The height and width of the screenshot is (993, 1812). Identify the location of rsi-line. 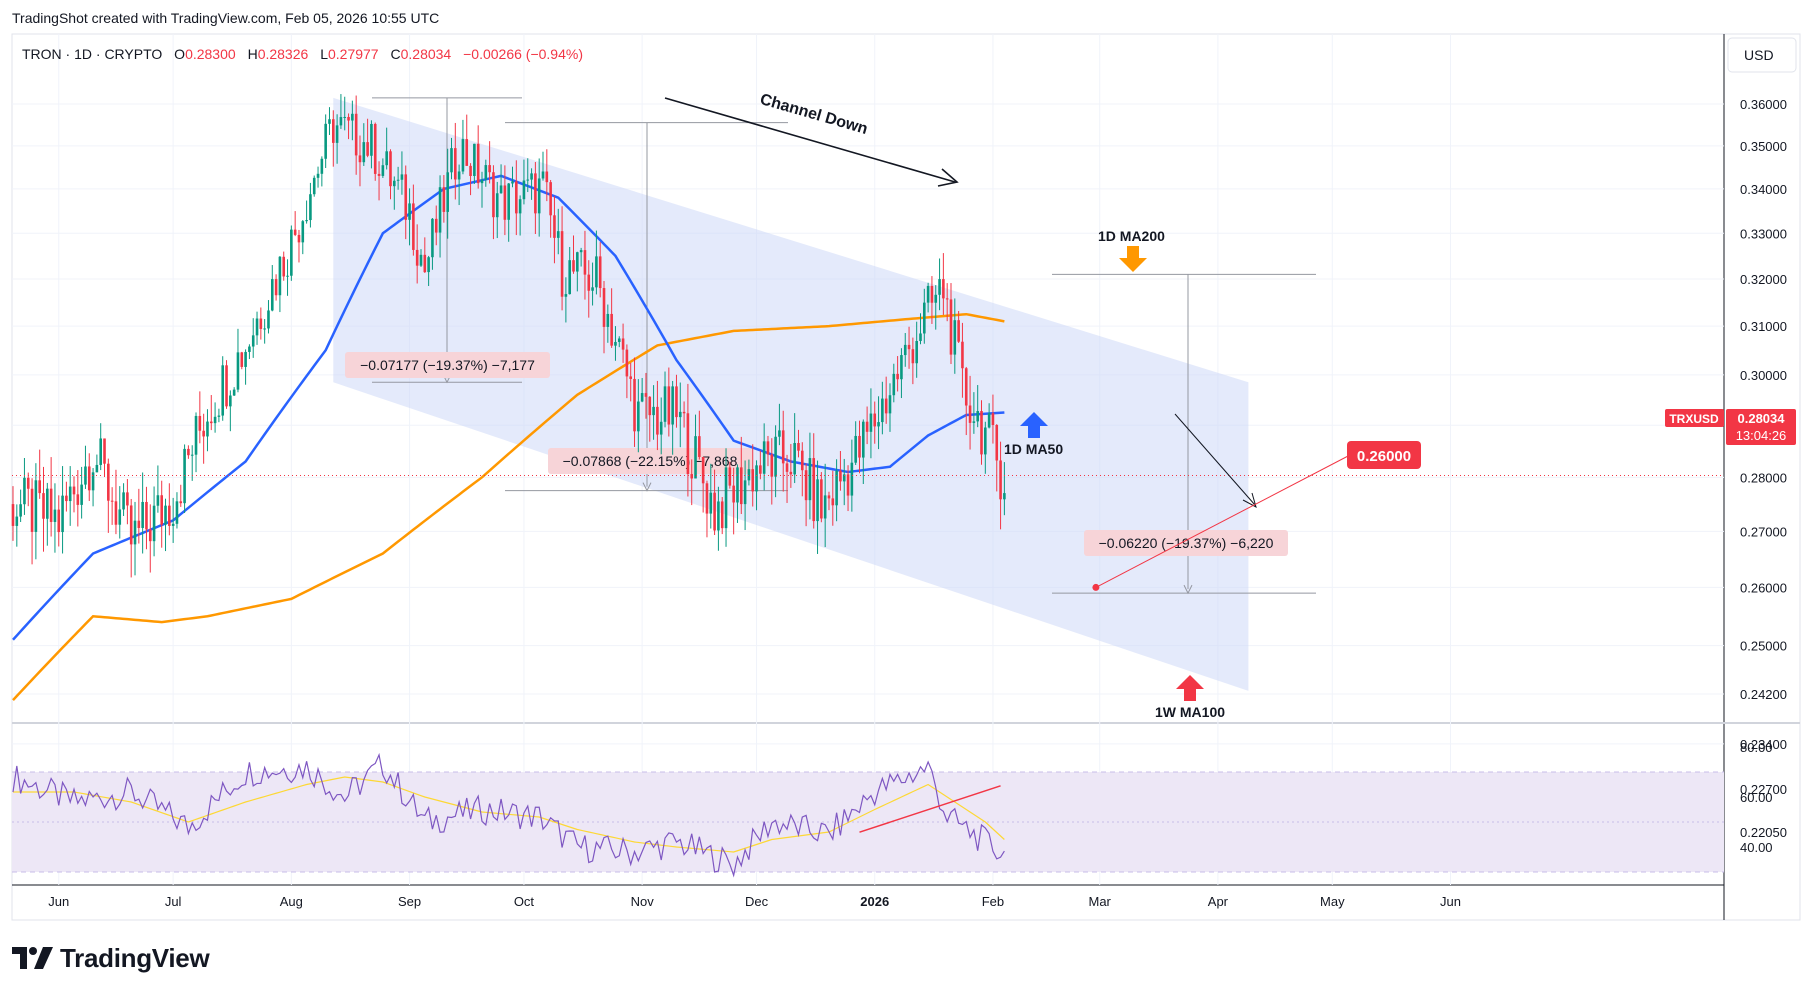
(508, 815).